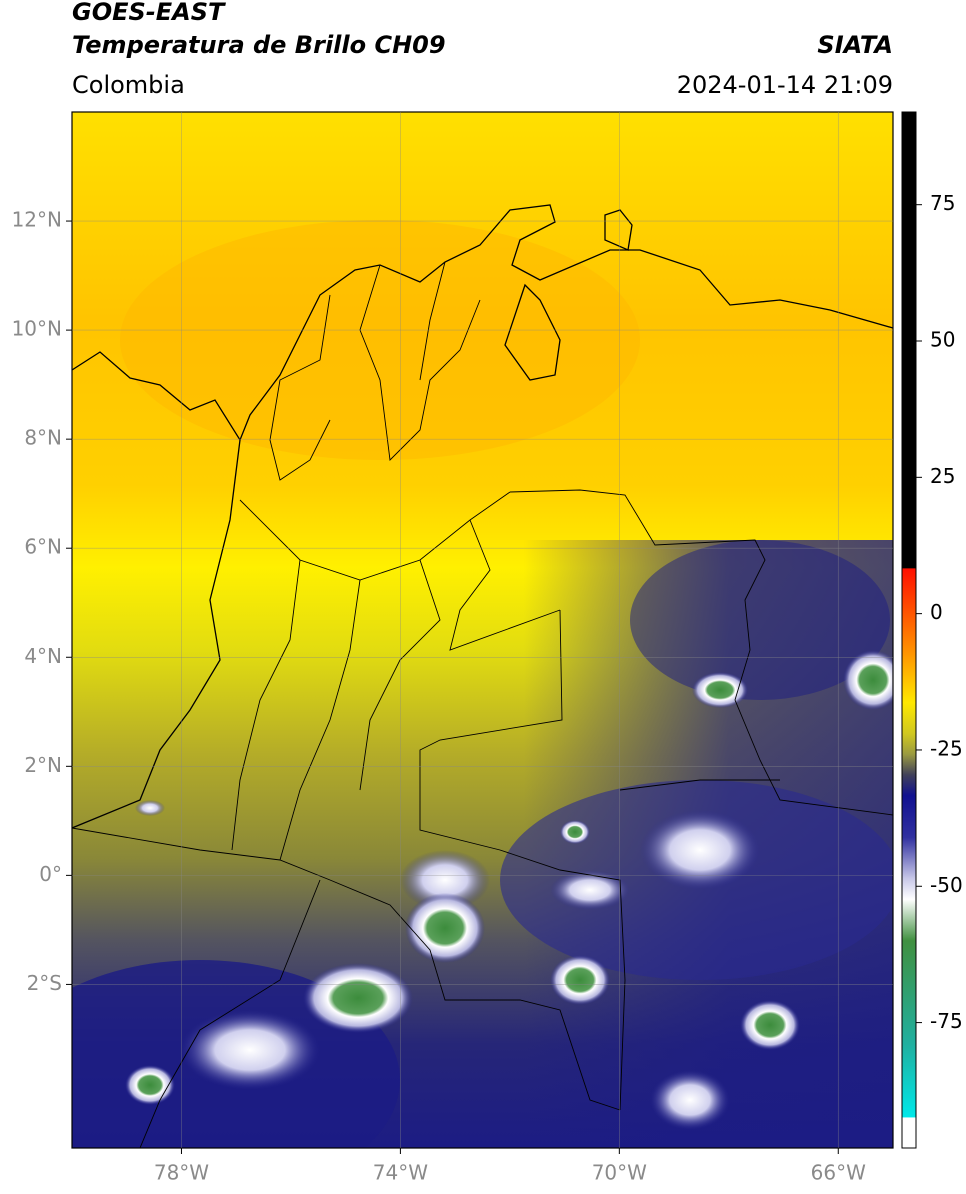 The image size is (966, 1194). I want to click on y-tick-label: 2°N, so click(43, 765).